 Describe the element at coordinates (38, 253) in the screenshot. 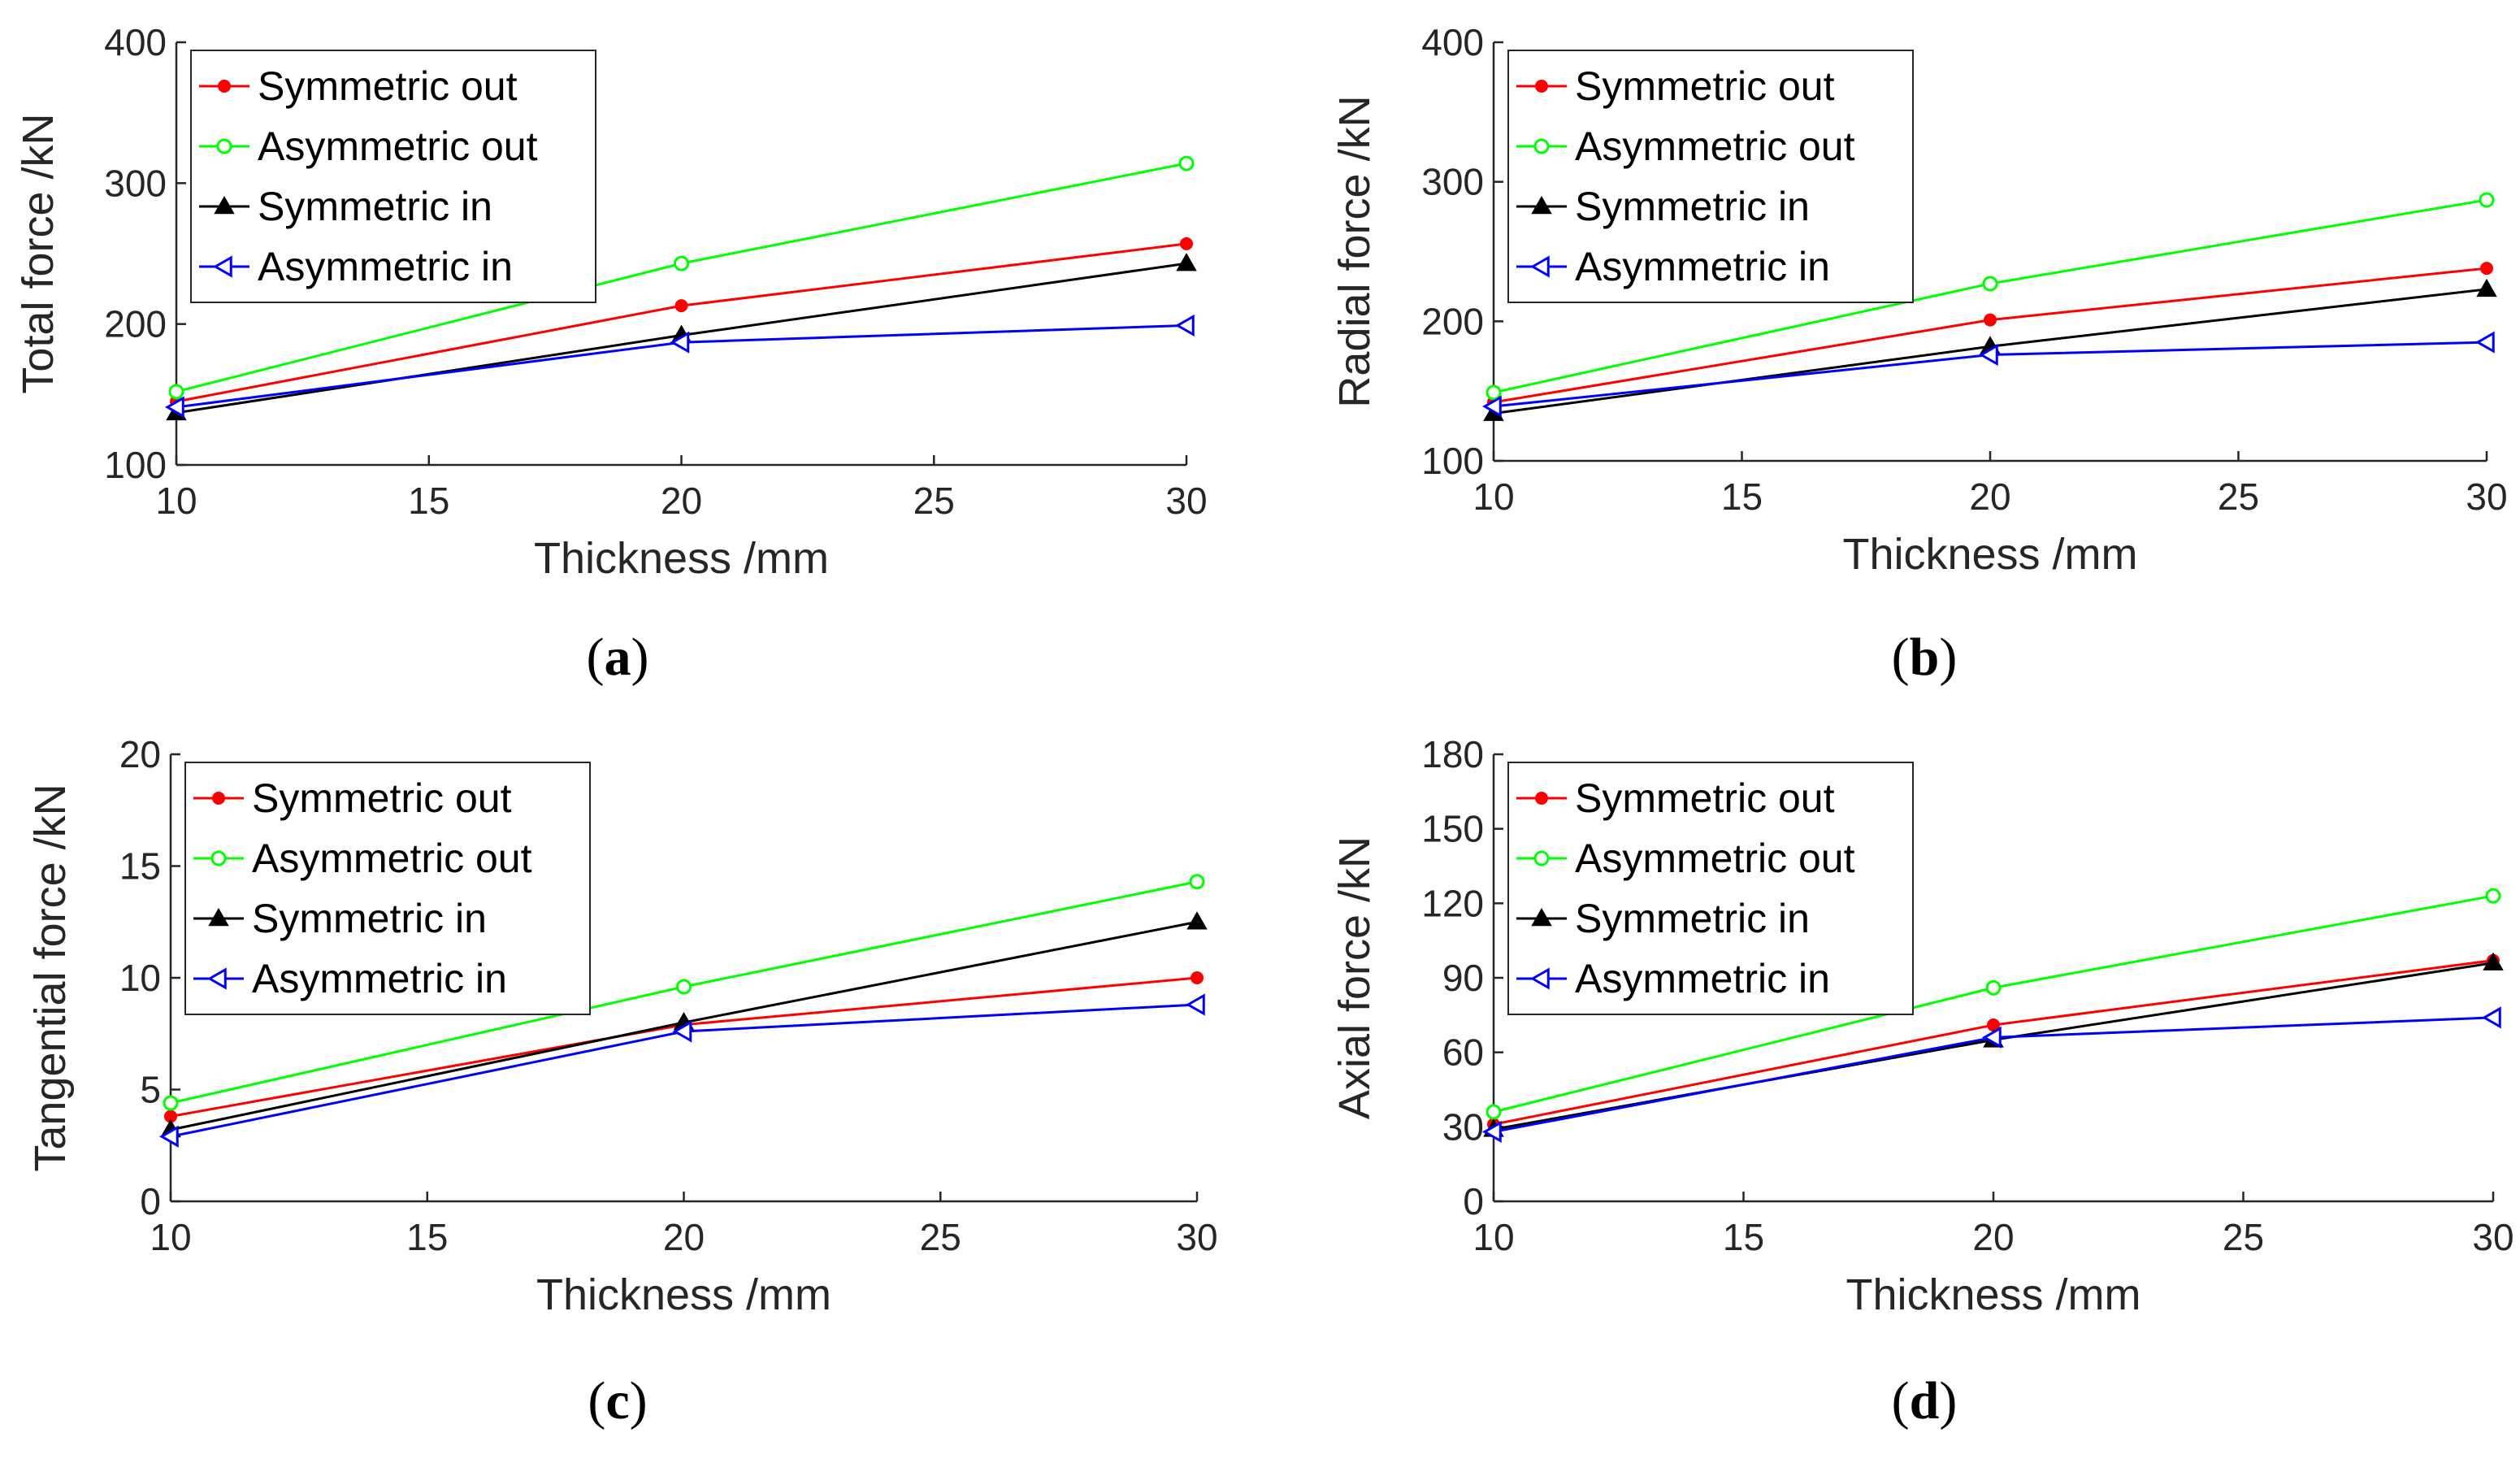

I see `y-axis-label: Total force /kN` at that location.